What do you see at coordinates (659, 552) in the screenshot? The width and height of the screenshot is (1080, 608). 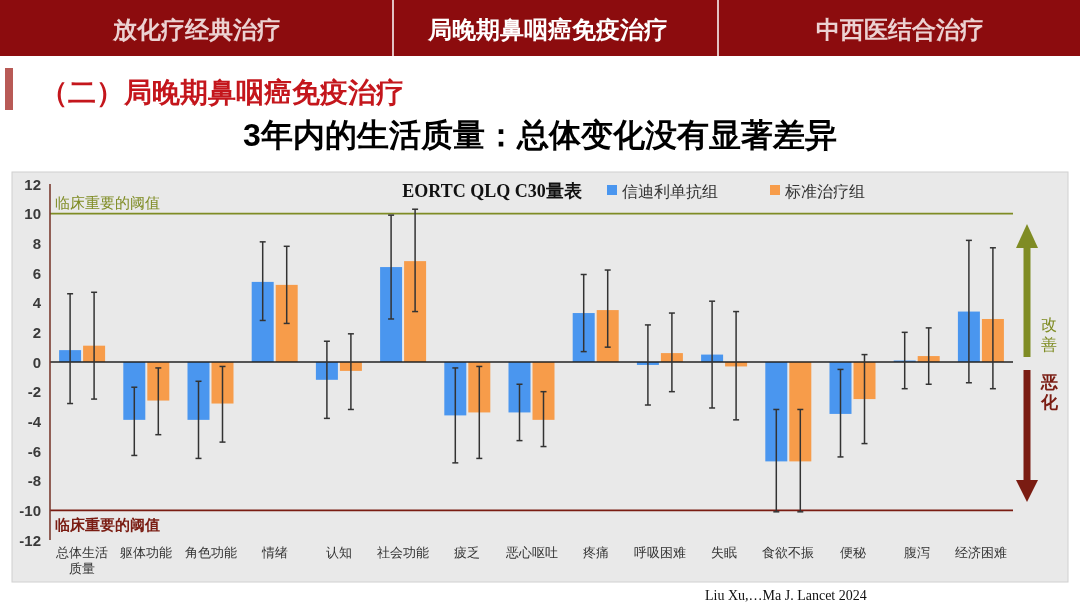 I see `x-tick-label: 呼吸困难` at bounding box center [659, 552].